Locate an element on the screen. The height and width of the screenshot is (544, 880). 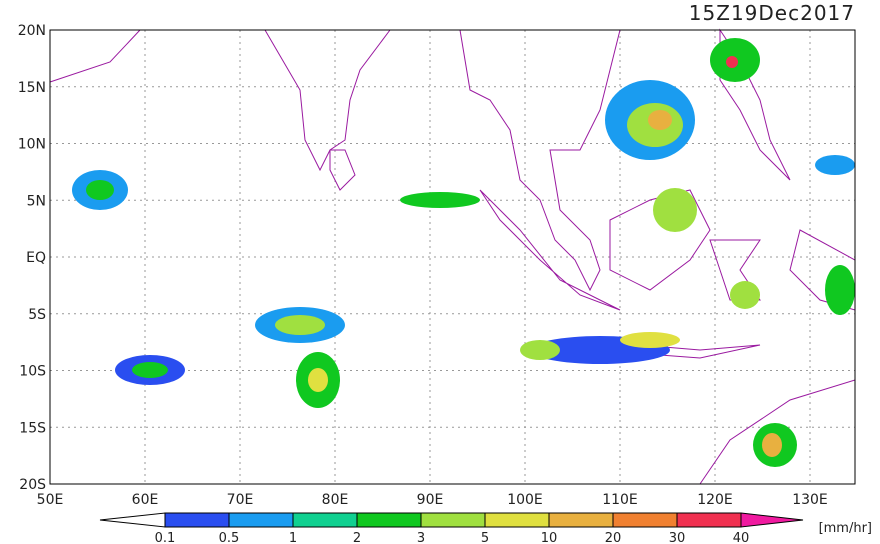
coast-seasia is located at coordinates (540, 160).